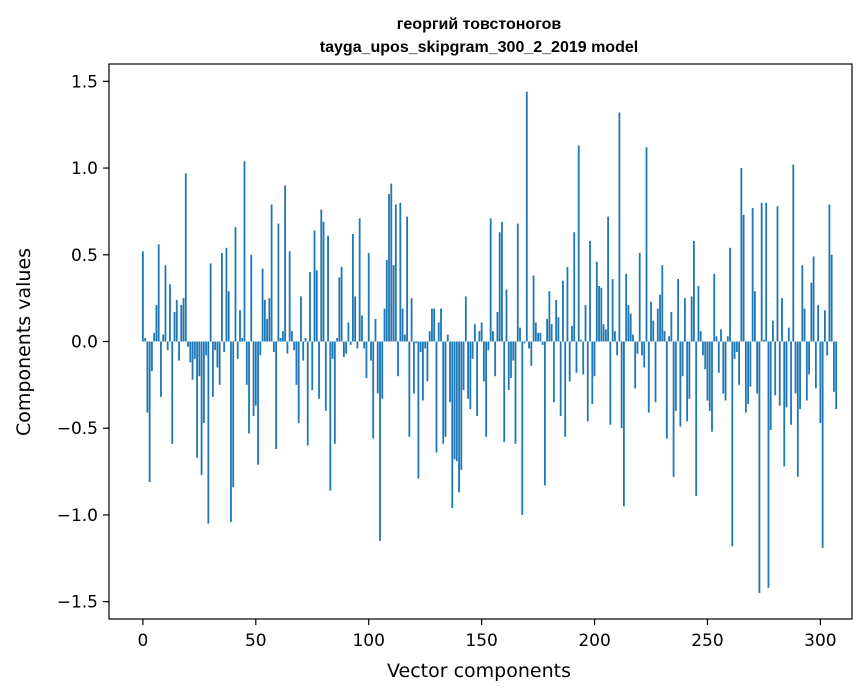  I want to click on x-tick-label: 50, so click(256, 641).